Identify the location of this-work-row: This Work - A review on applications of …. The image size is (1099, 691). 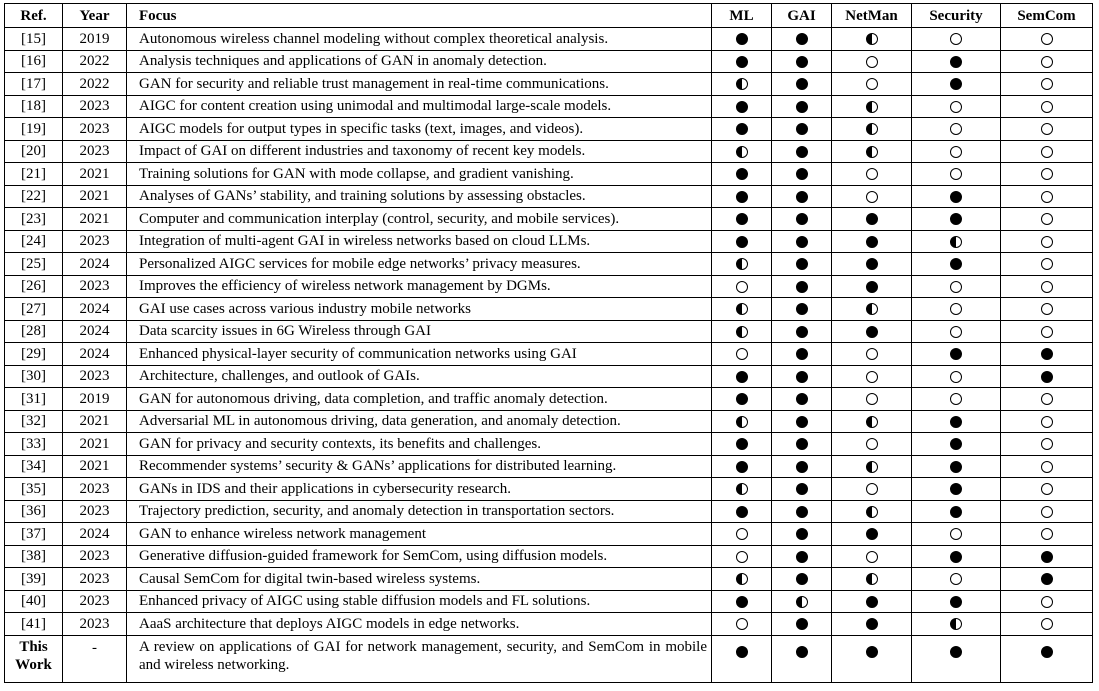
(548, 658).